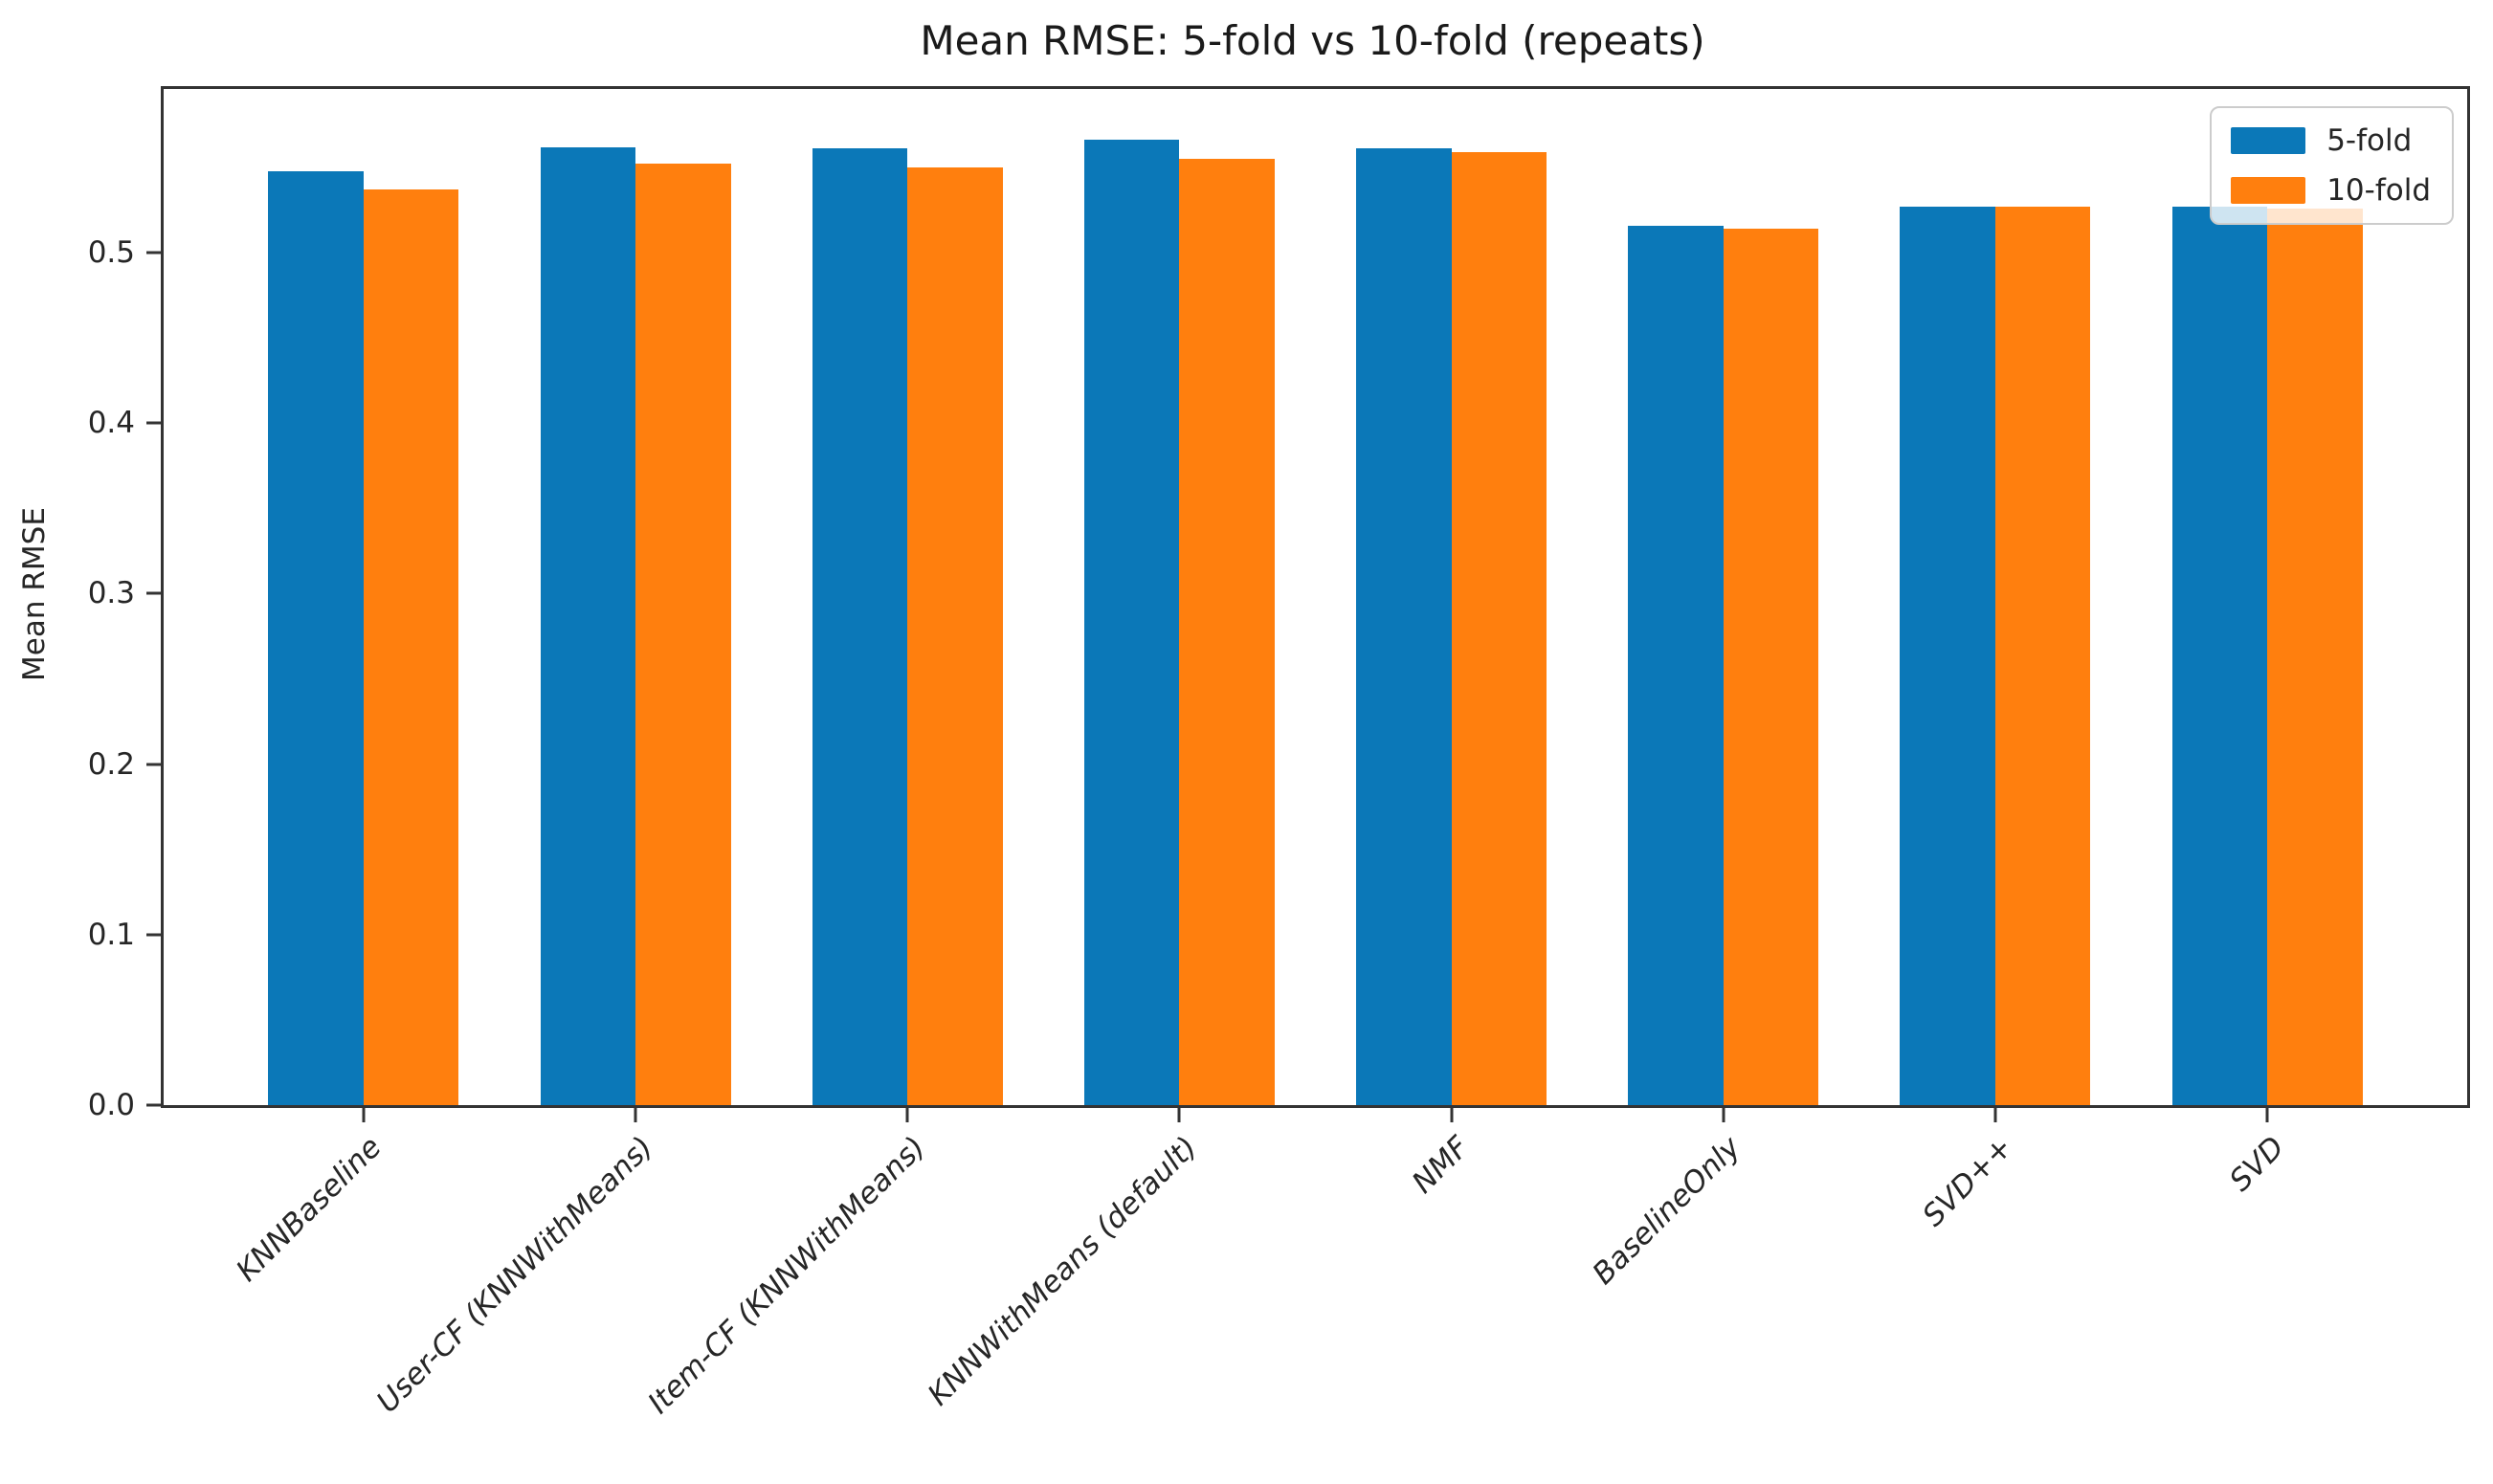 The width and height of the screenshot is (2493, 1484). I want to click on bar-10-fold-Item-CF-KNNWithMeans-, so click(955, 635).